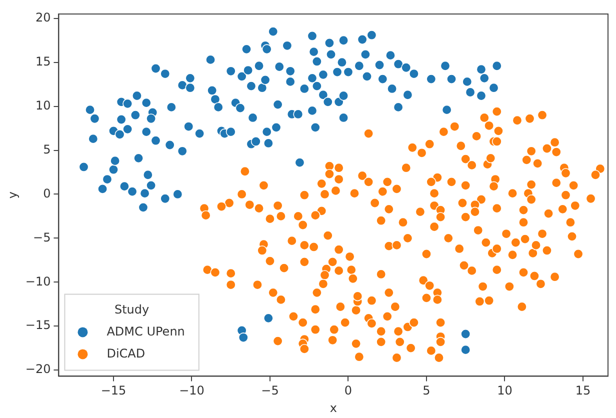 The width and height of the screenshot is (616, 418). What do you see at coordinates (504, 391) in the screenshot?
I see `x-tick-label: 10` at bounding box center [504, 391].